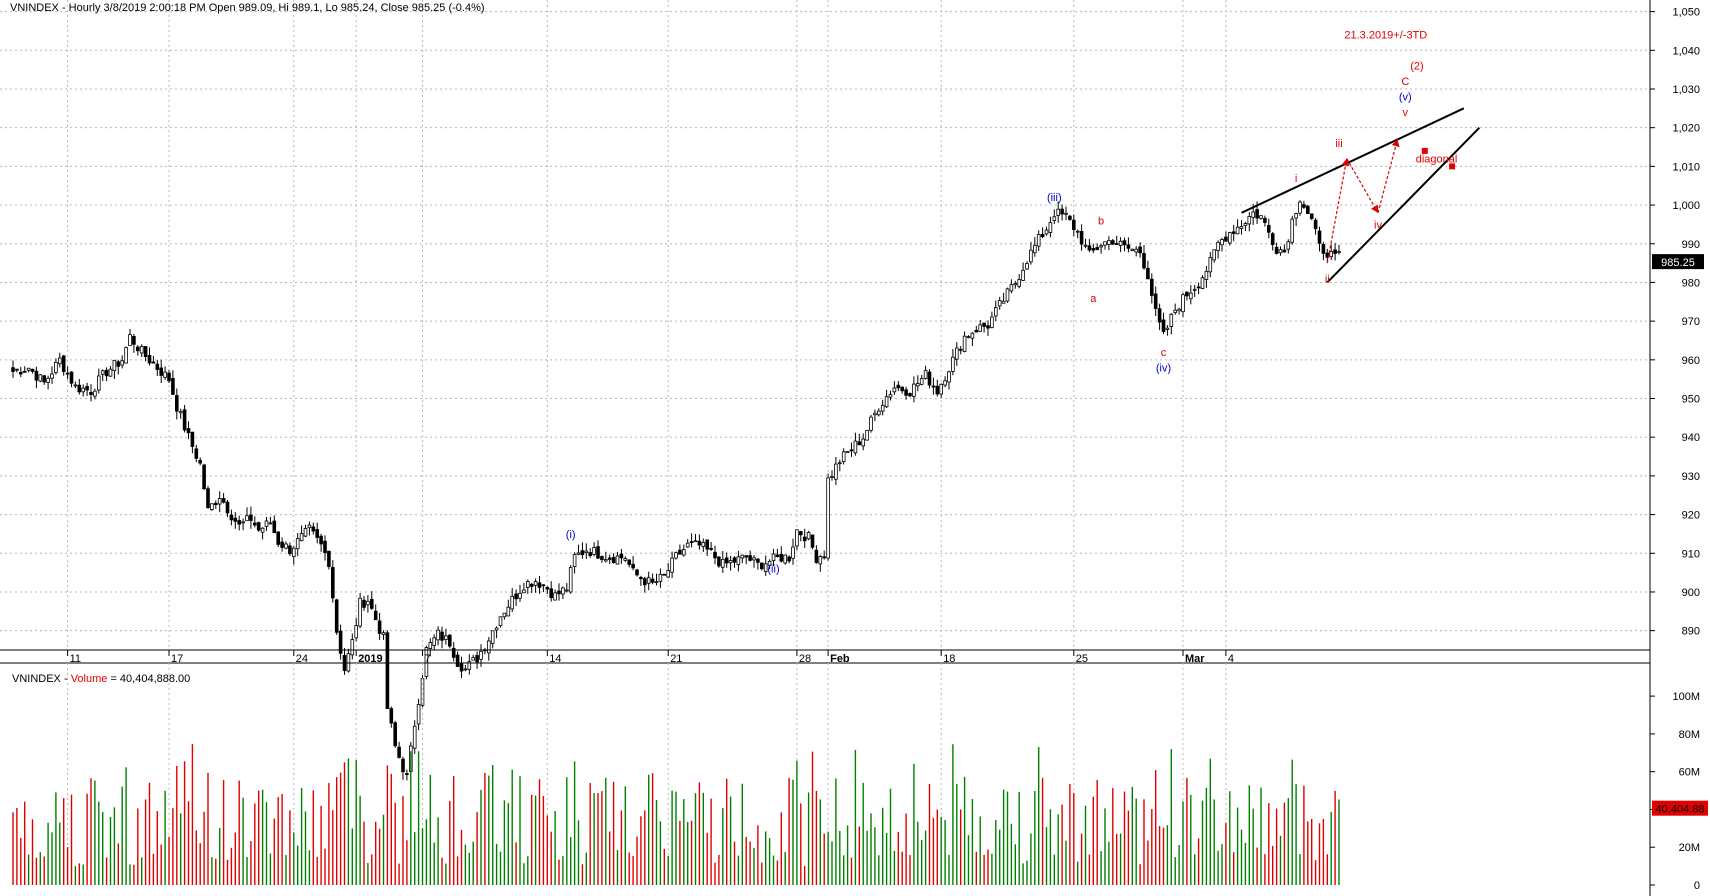  Describe the element at coordinates (1686, 129) in the screenshot. I see `price-tick-label: 1,020` at that location.